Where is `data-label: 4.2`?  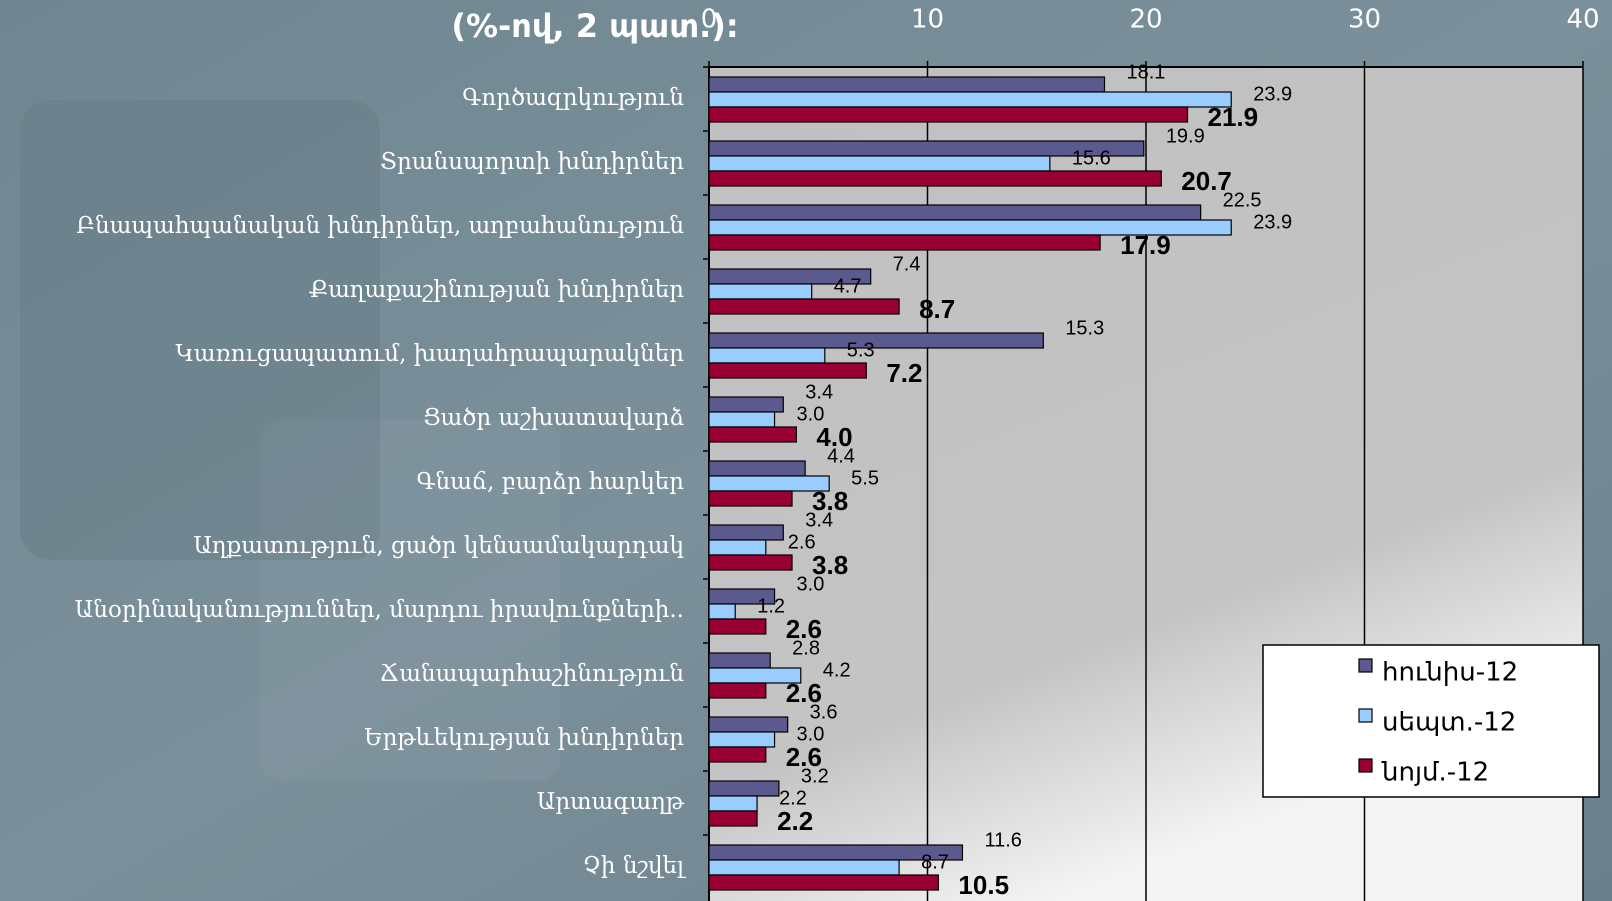
data-label: 4.2 is located at coordinates (837, 670).